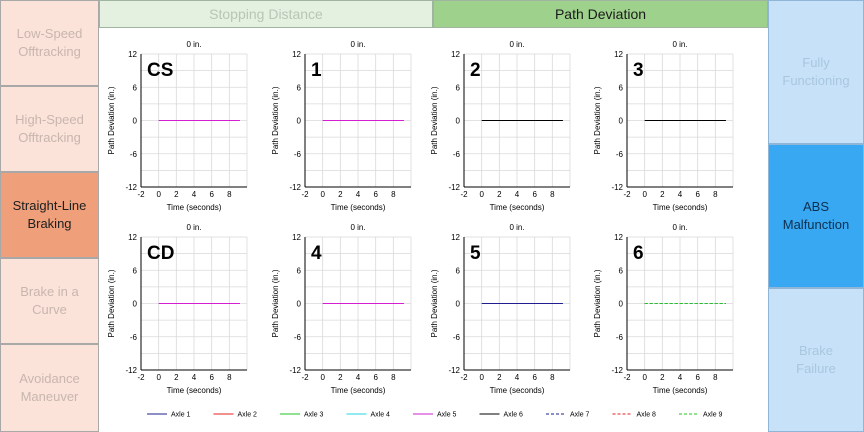 This screenshot has width=864, height=432. What do you see at coordinates (49, 129) in the screenshot?
I see `menu-high-speed-offtracking: High-Speed Offtracking` at bounding box center [49, 129].